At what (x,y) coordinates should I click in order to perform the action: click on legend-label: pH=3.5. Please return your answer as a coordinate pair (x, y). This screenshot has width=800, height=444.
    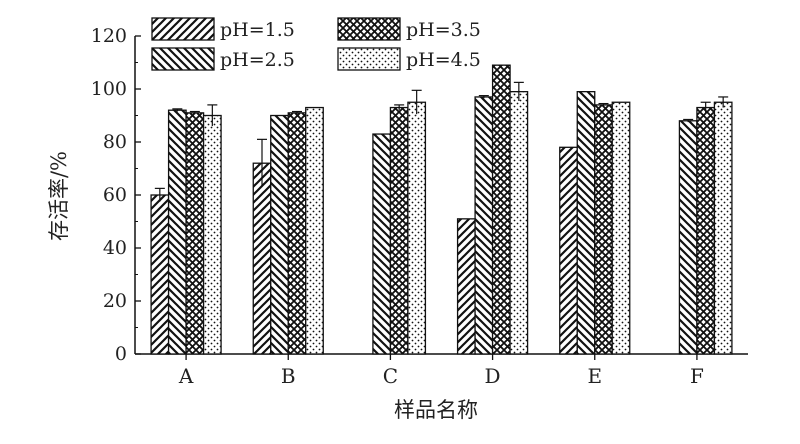
    Looking at the image, I should click on (443, 30).